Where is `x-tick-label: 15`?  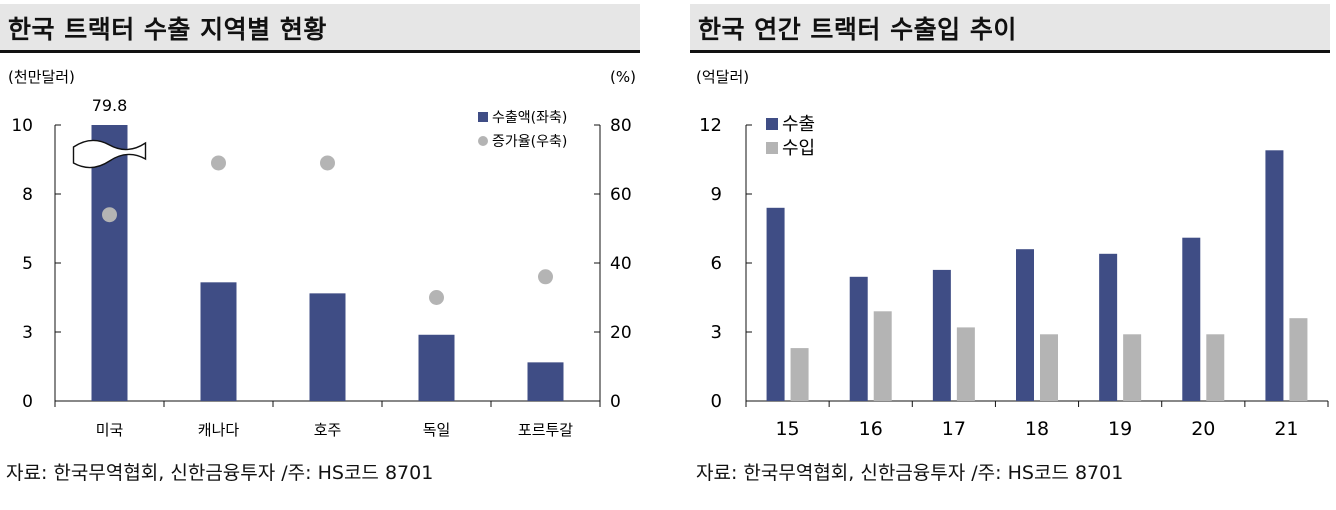
x-tick-label: 15 is located at coordinates (787, 429).